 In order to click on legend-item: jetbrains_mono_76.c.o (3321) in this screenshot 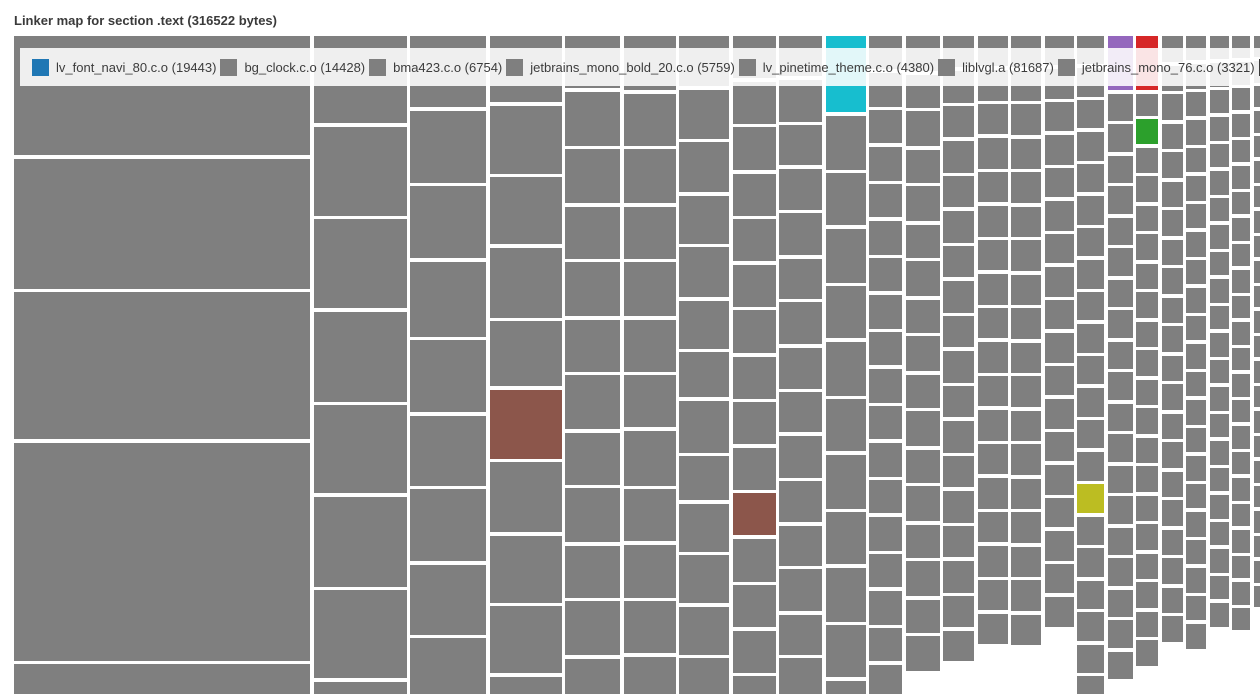, I will do `click(1156, 67)`.